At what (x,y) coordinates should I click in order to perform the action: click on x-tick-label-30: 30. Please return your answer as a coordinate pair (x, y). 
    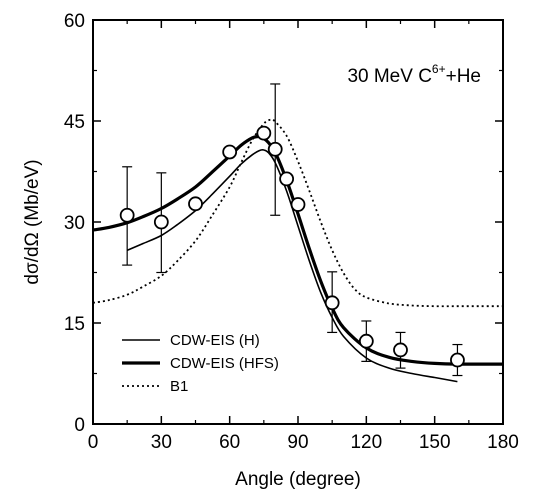
    Looking at the image, I should click on (161, 442).